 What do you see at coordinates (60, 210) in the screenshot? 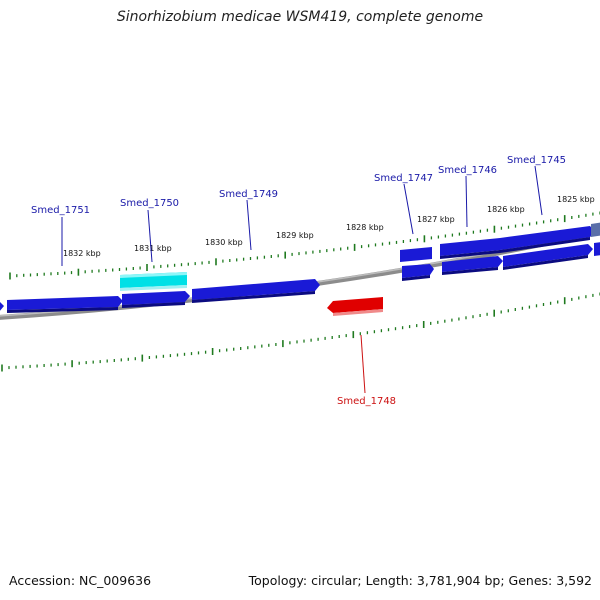
I see `label-smed-1751: Smed_1751` at bounding box center [60, 210].